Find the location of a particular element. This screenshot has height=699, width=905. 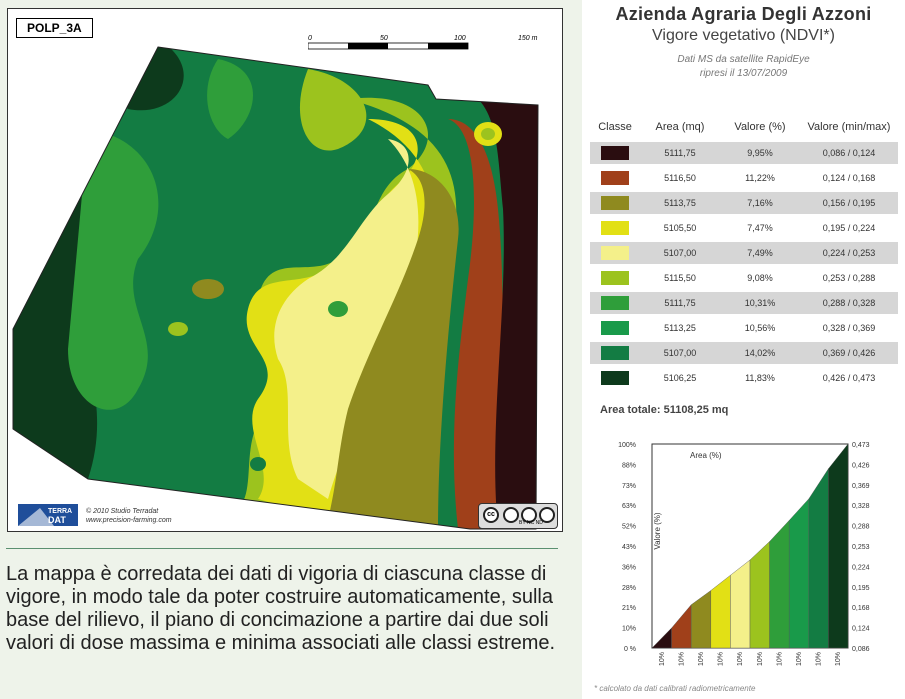

valore-cell: 7,49% is located at coordinates (760, 253).